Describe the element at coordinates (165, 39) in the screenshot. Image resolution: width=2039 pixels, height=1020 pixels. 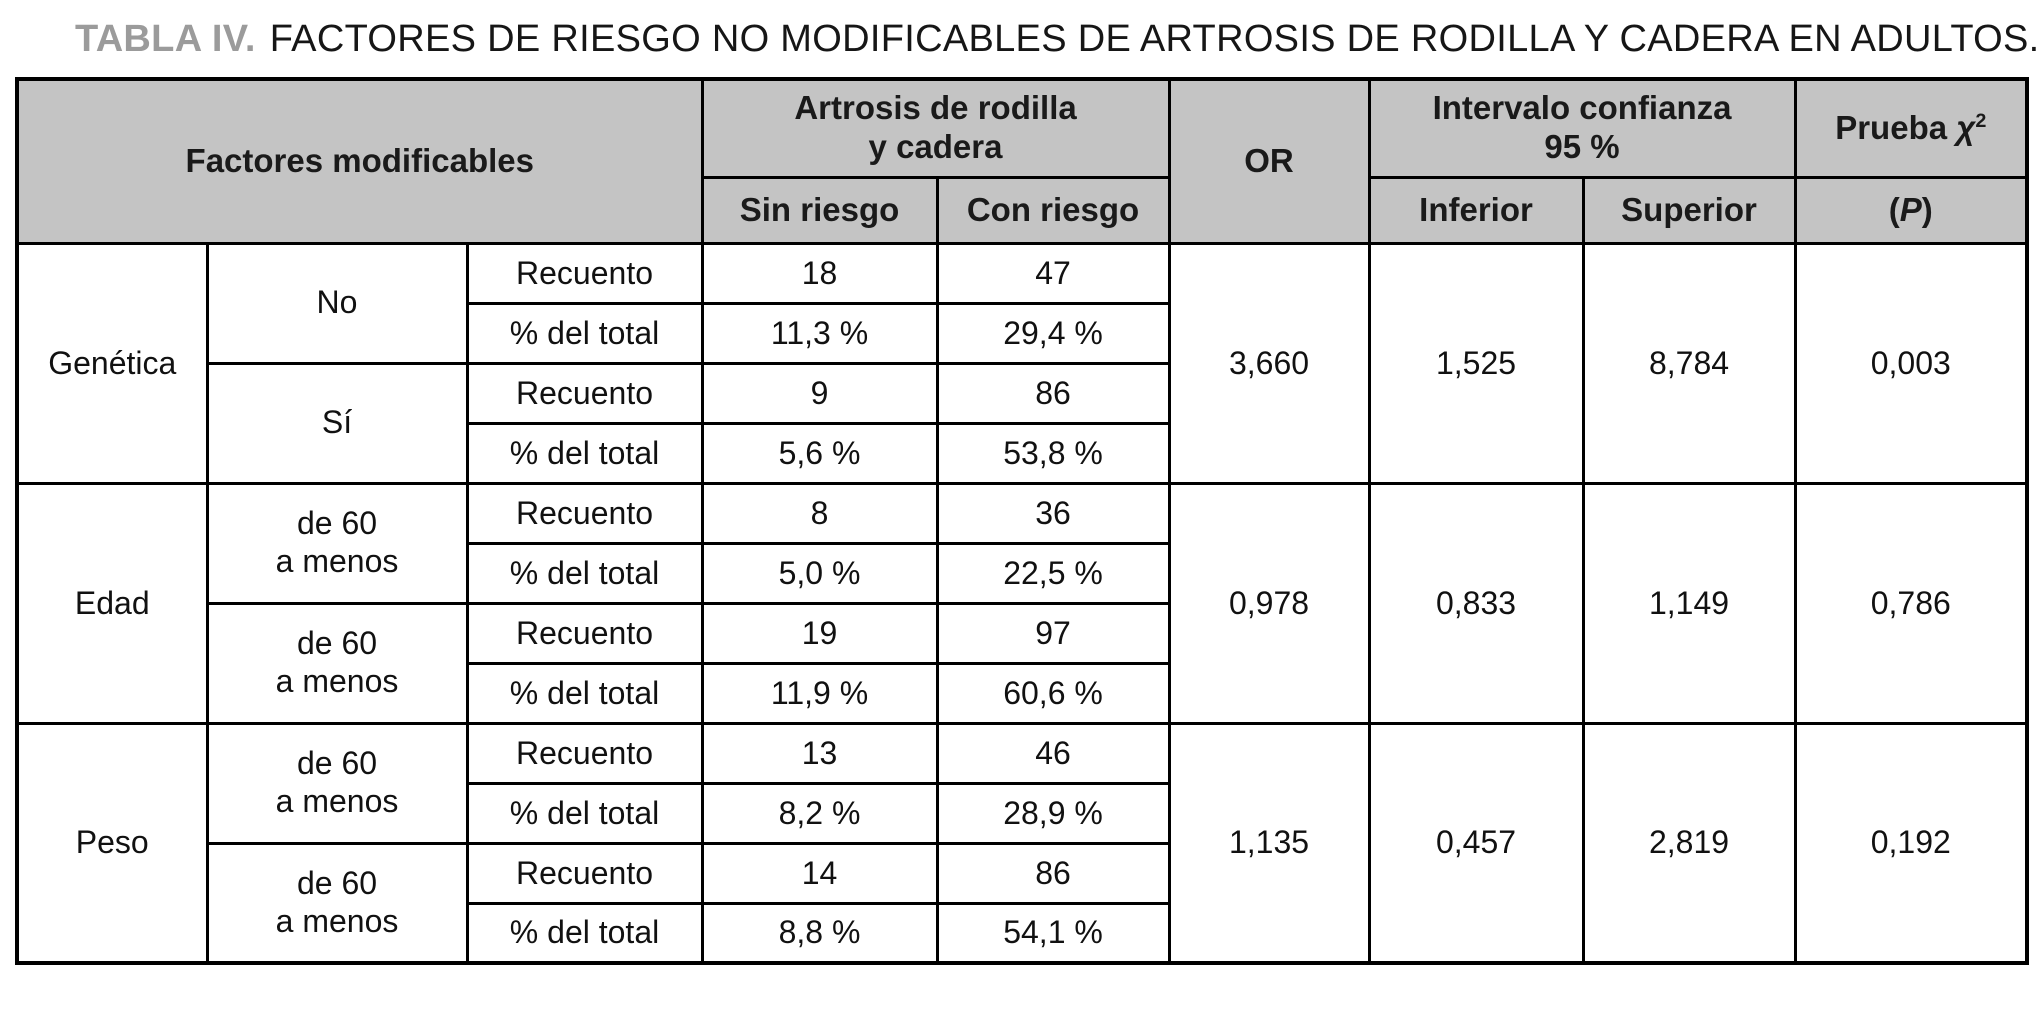
I see `table-number-label: TABLA IV.` at that location.